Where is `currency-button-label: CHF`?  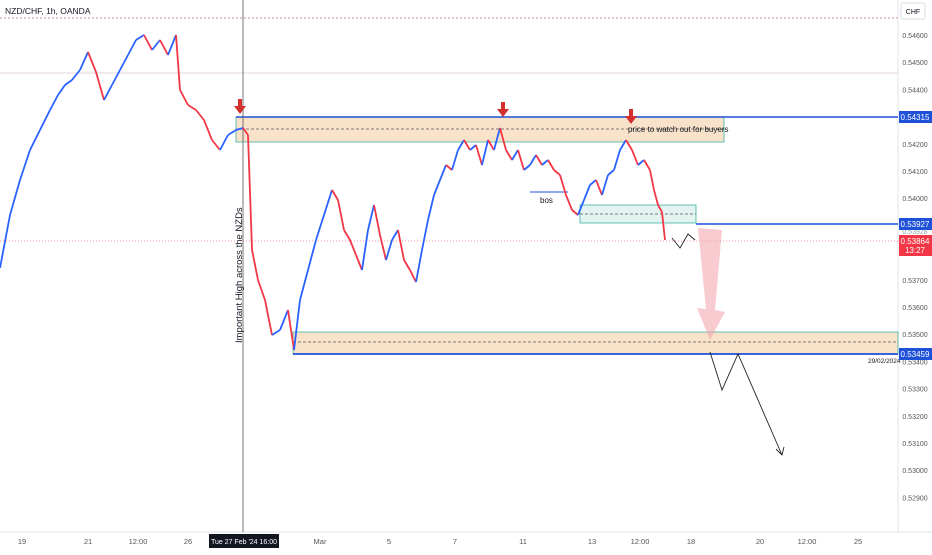 currency-button-label: CHF is located at coordinates (913, 12).